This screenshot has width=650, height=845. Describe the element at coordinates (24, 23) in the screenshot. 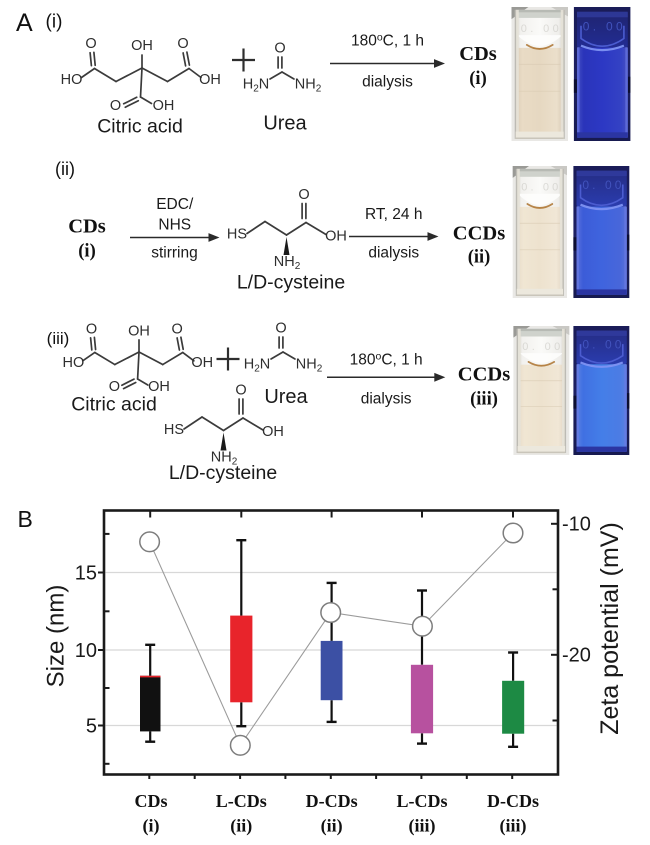

I see `svg-text: A` at that location.